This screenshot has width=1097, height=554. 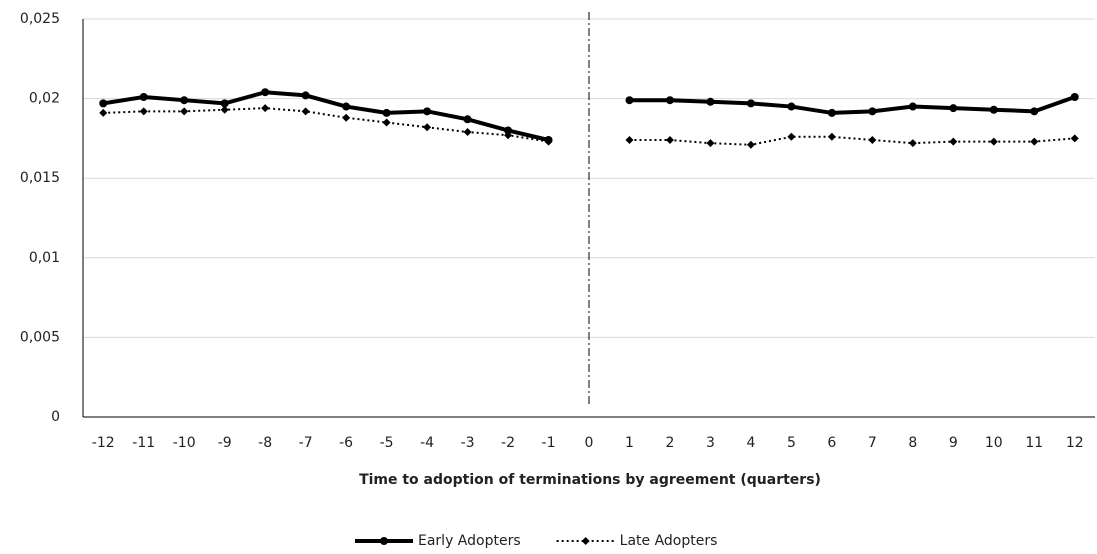 What do you see at coordinates (1034, 443) in the screenshot?
I see `x-tick-label: 11` at bounding box center [1034, 443].